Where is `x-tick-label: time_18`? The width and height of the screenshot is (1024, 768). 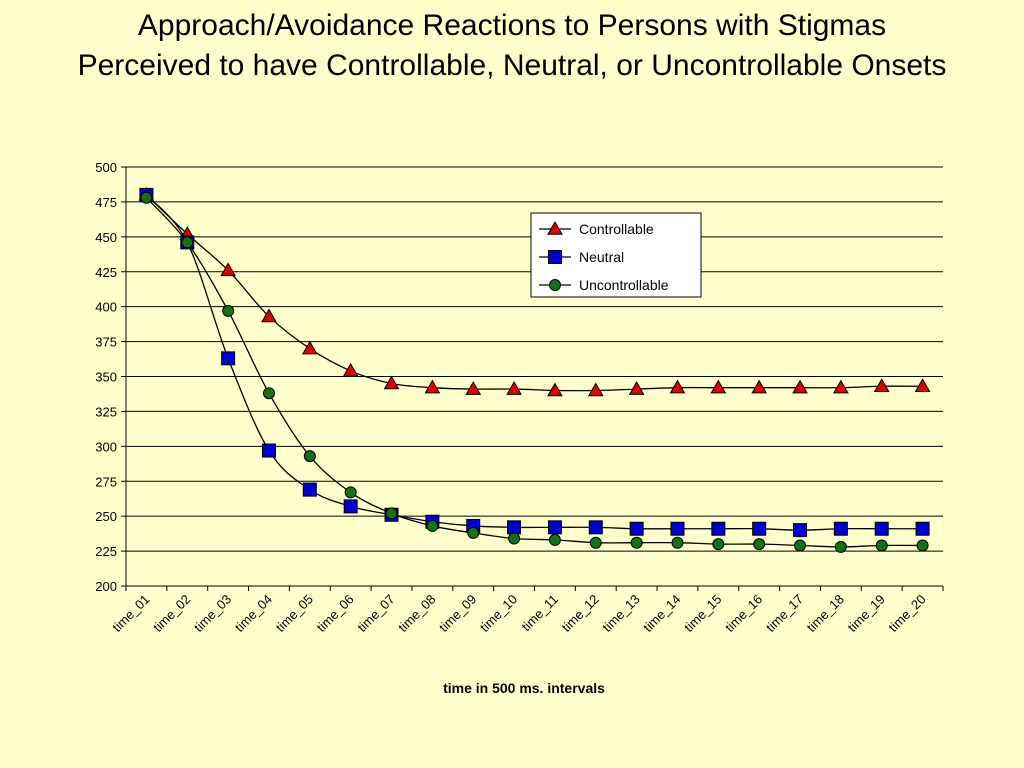 x-tick-label: time_18 is located at coordinates (825, 613).